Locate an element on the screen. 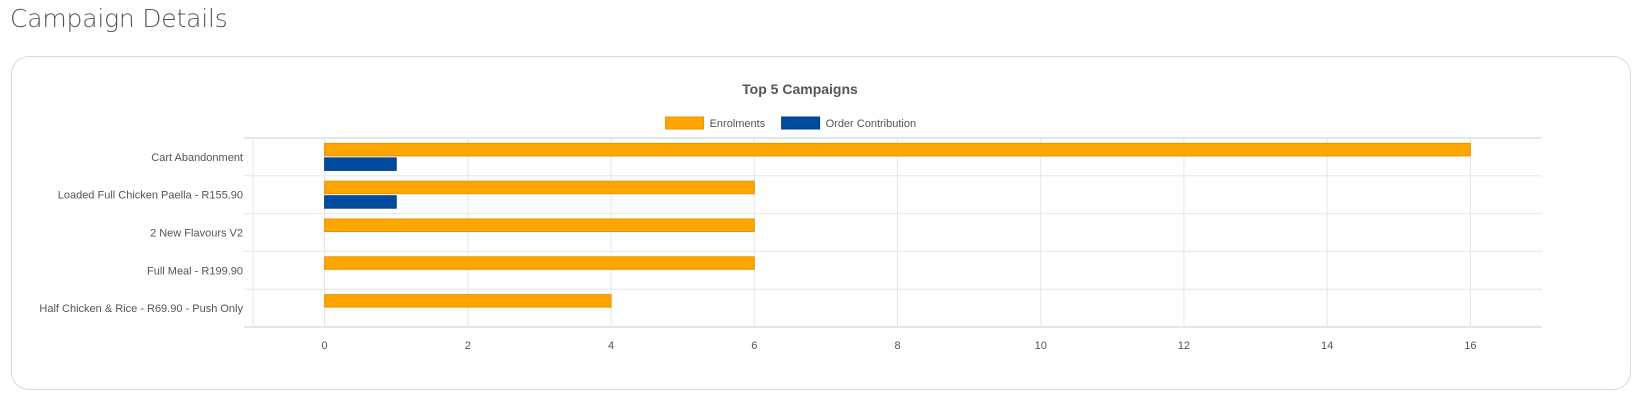 This screenshot has height=400, width=1644. x-tick-label: 2 is located at coordinates (468, 346).